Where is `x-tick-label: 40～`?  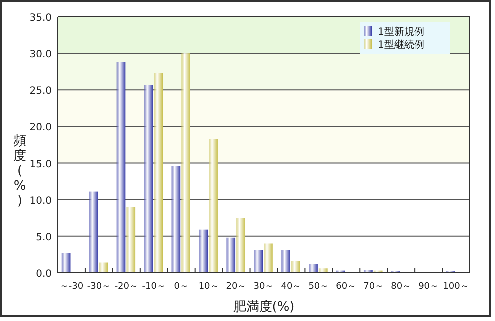 x-tick-label: 40～ is located at coordinates (291, 287).